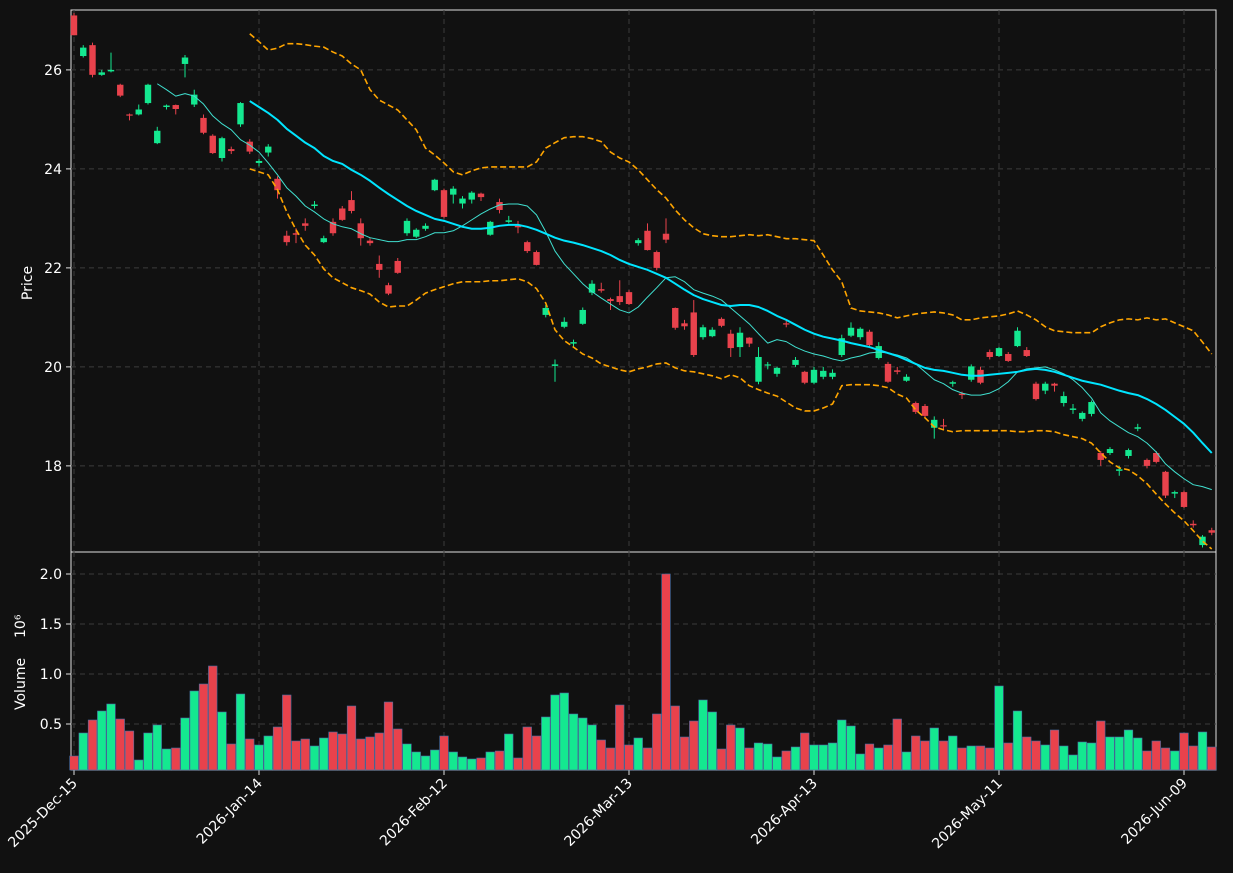  Describe the element at coordinates (53, 71) in the screenshot. I see `y-tick-label: 26` at that location.